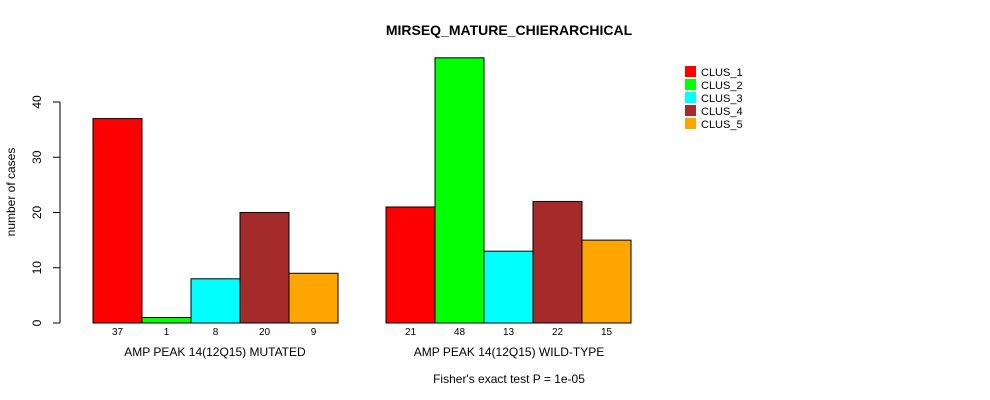  I want to click on bar-value-label: 1, so click(167, 332).